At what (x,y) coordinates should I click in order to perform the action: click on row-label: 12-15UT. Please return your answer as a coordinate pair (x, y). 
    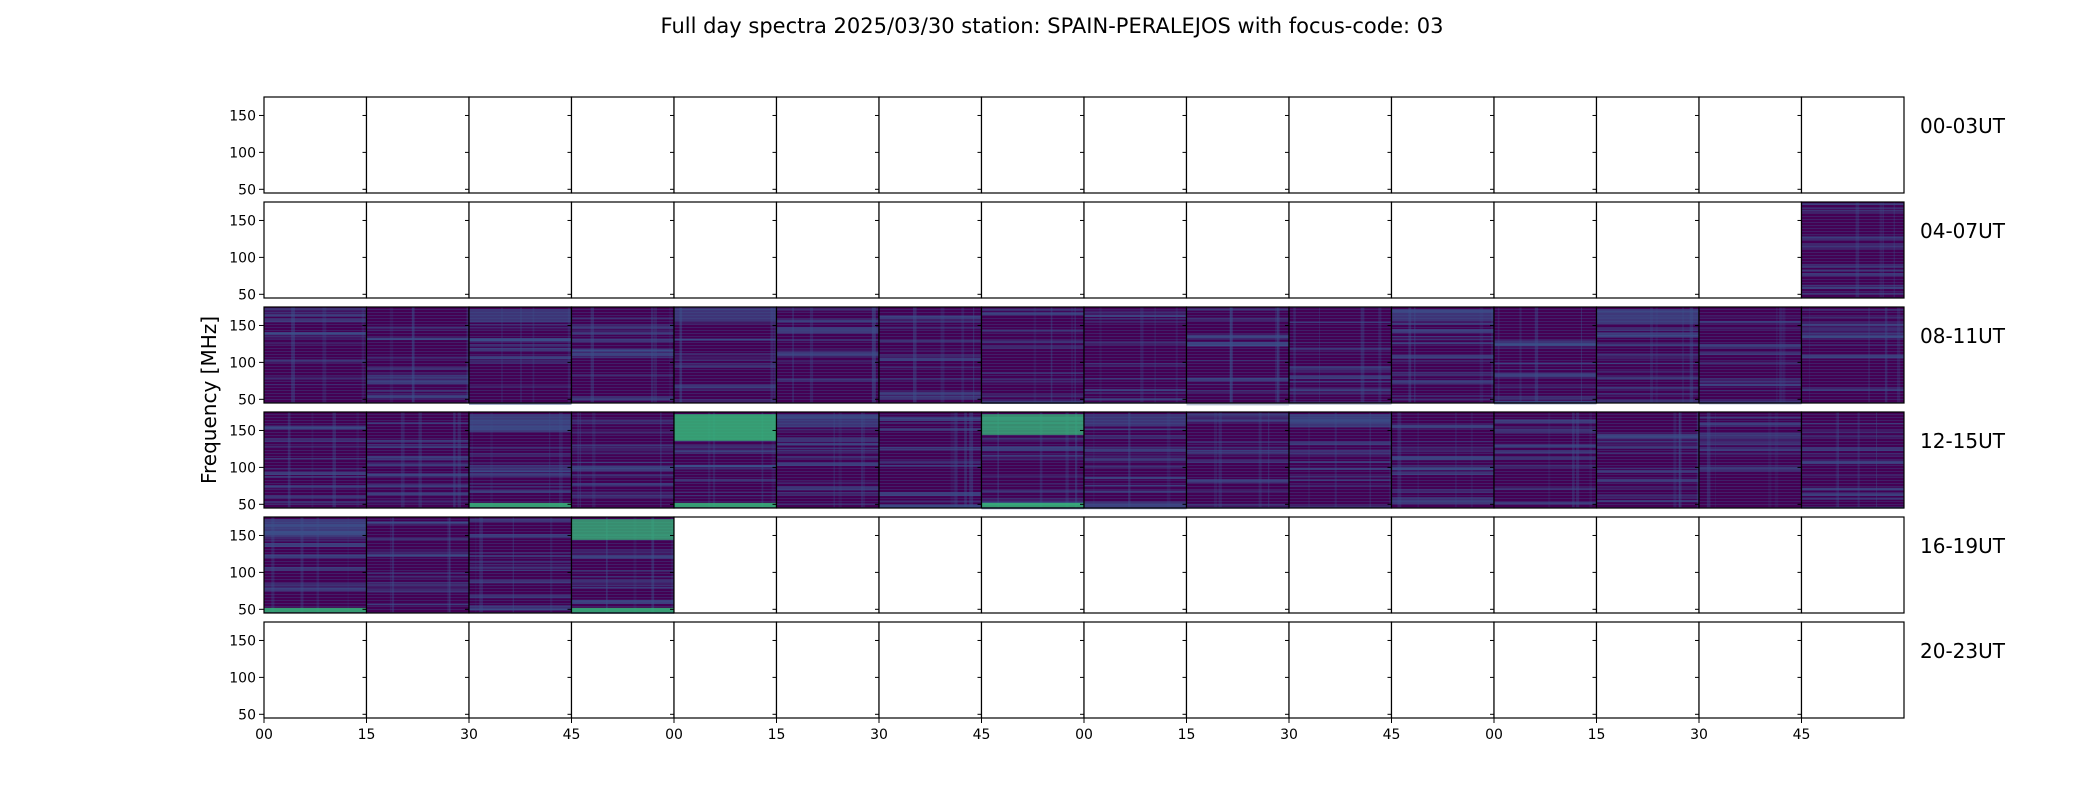
    Looking at the image, I should click on (1963, 441).